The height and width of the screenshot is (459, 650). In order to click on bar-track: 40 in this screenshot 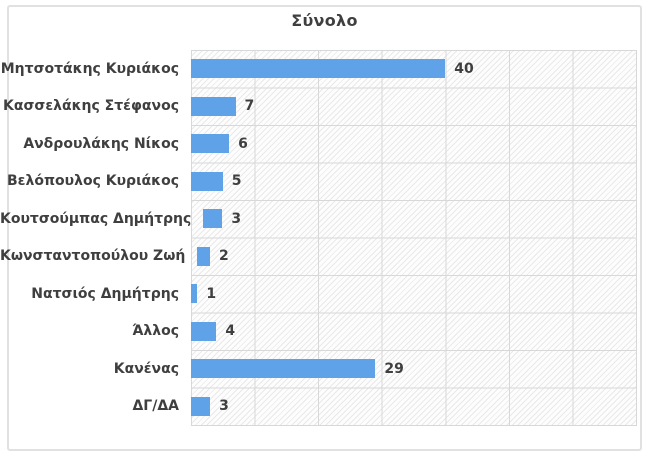, I will do `click(420, 69)`.